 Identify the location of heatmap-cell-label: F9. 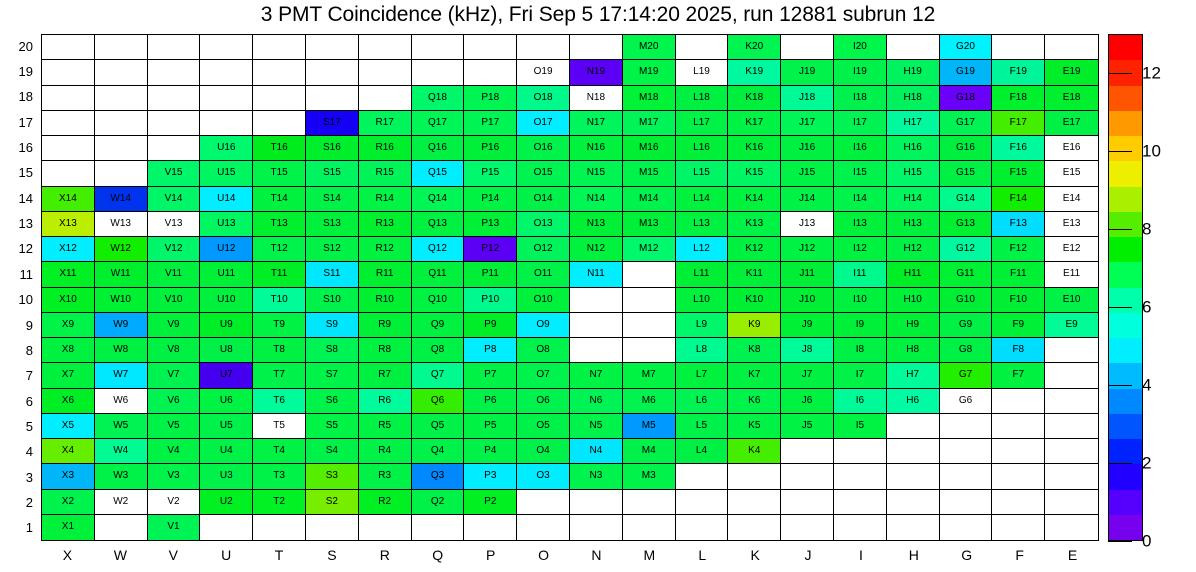
(1018, 324).